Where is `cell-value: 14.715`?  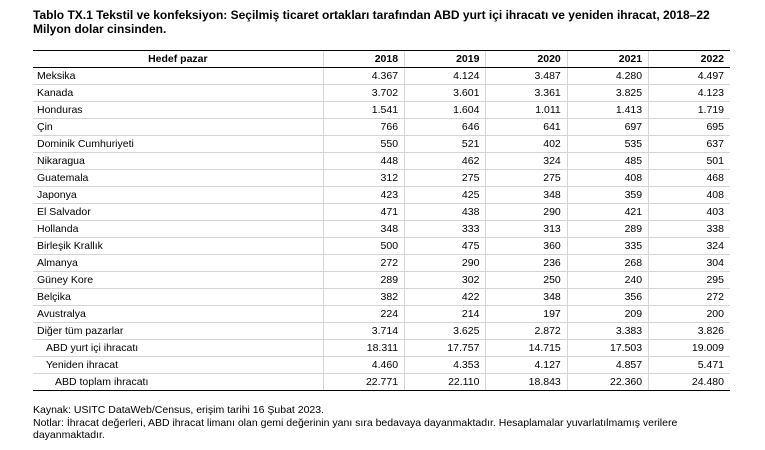 cell-value: 14.715 is located at coordinates (526, 348).